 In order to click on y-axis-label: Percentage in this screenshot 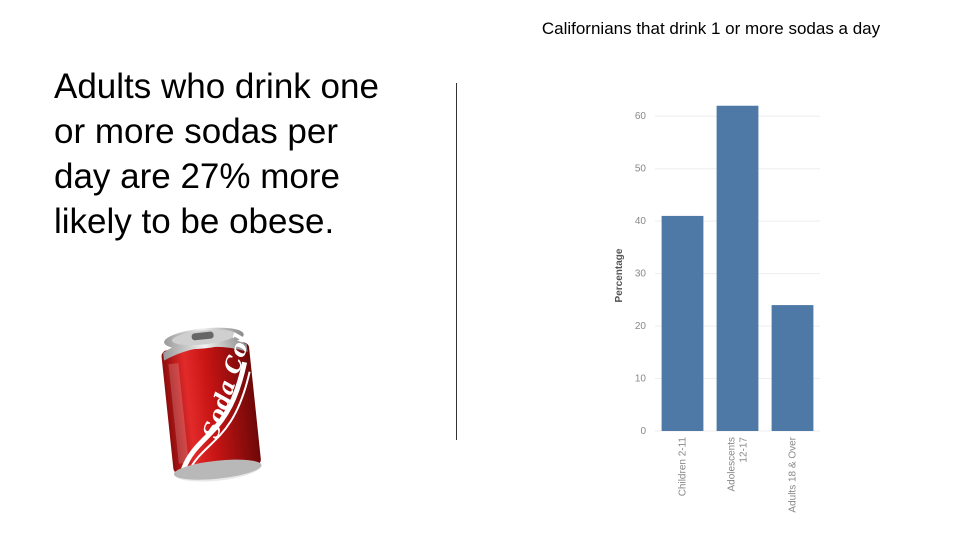, I will do `click(619, 275)`.